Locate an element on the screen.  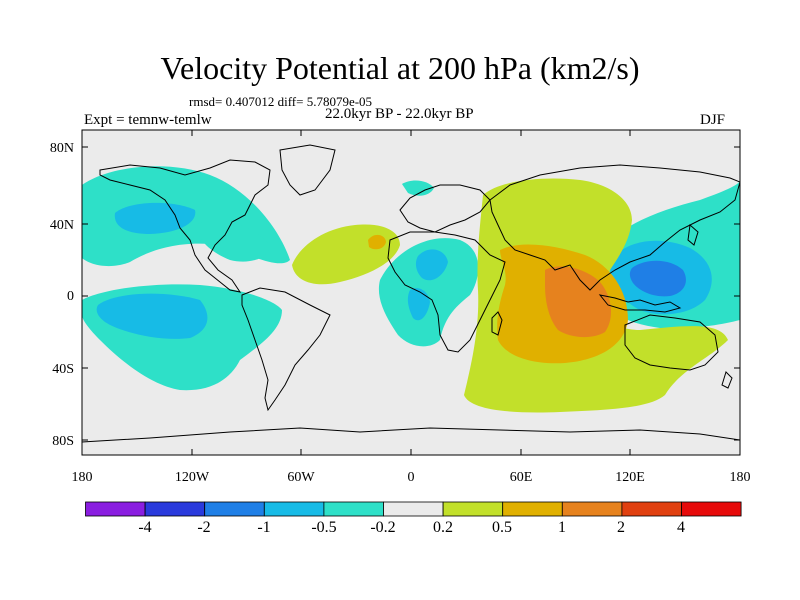
colorbar-labels: -4 -2 -1 -0.5 -0.2 0.2 0.5 1 2 4 is located at coordinates (411, 527).